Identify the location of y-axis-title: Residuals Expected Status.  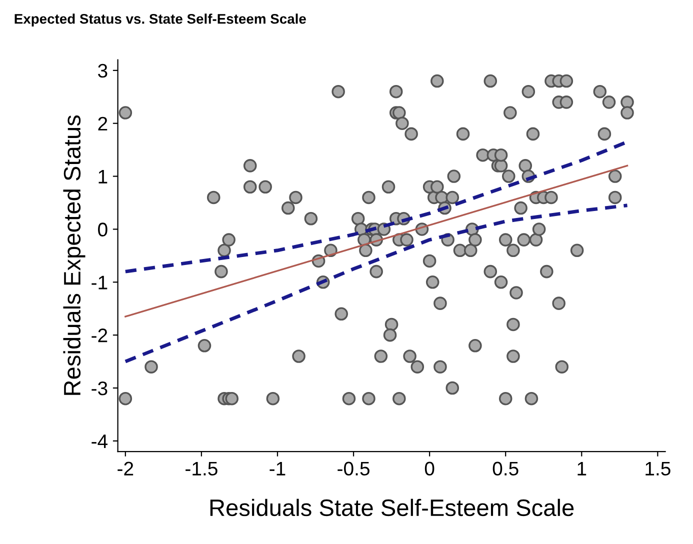
(74, 255).